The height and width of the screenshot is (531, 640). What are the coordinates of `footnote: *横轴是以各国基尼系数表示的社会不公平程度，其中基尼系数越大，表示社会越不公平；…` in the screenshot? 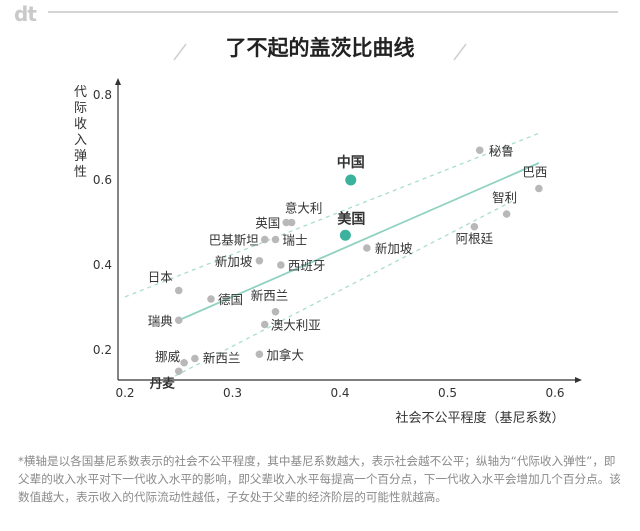 It's located at (319, 479).